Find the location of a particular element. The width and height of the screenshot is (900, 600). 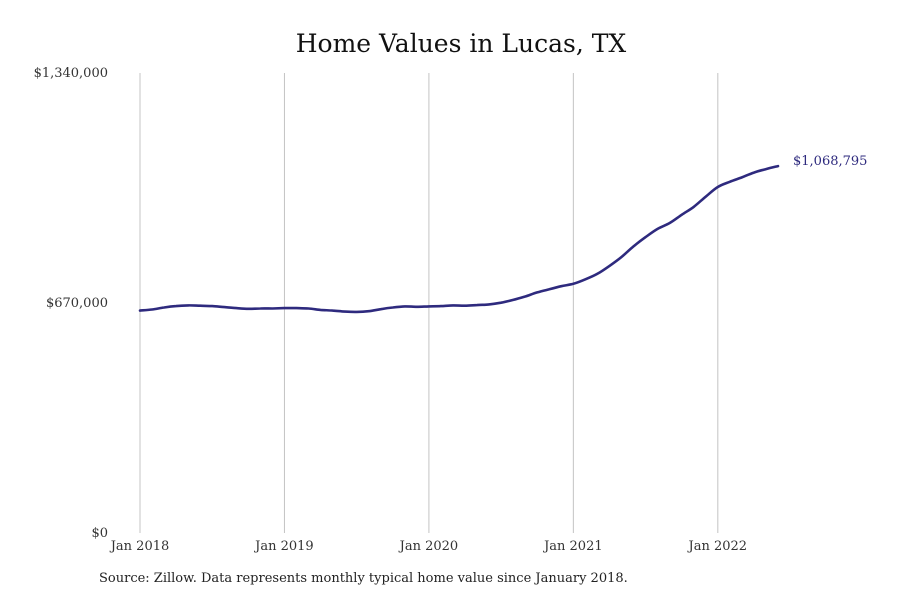

x-tick-label: Jan 2020 is located at coordinates (428, 546).